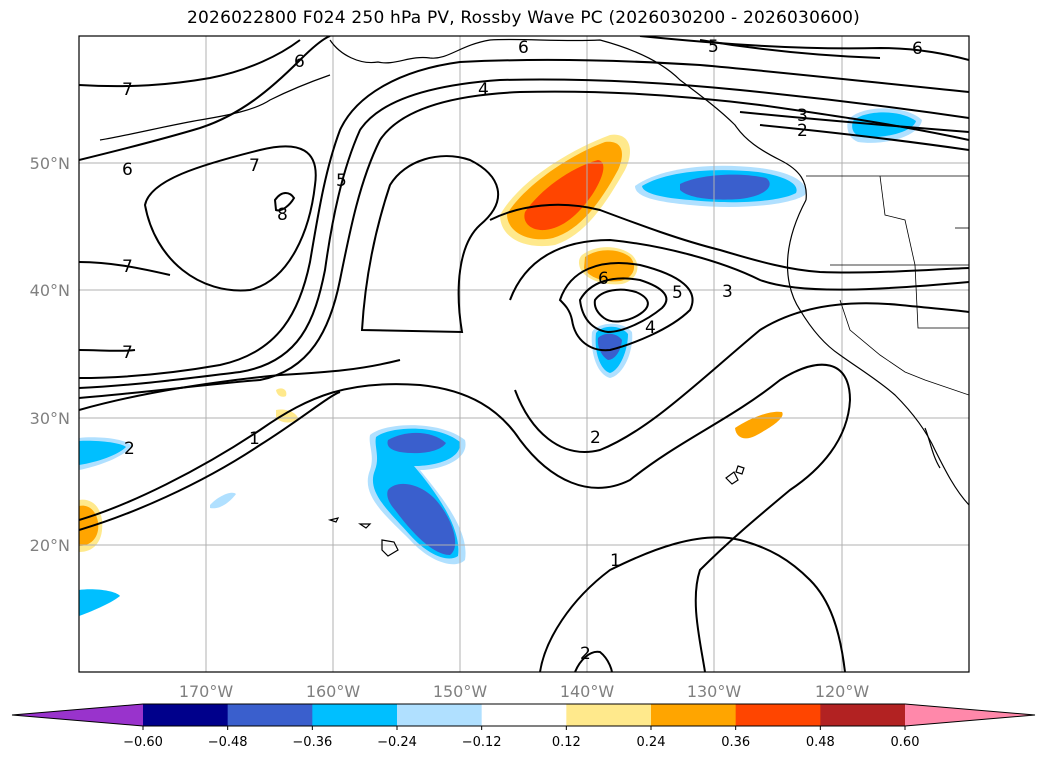  Describe the element at coordinates (50, 545) in the screenshot. I see `lat-label: 20°N` at that location.